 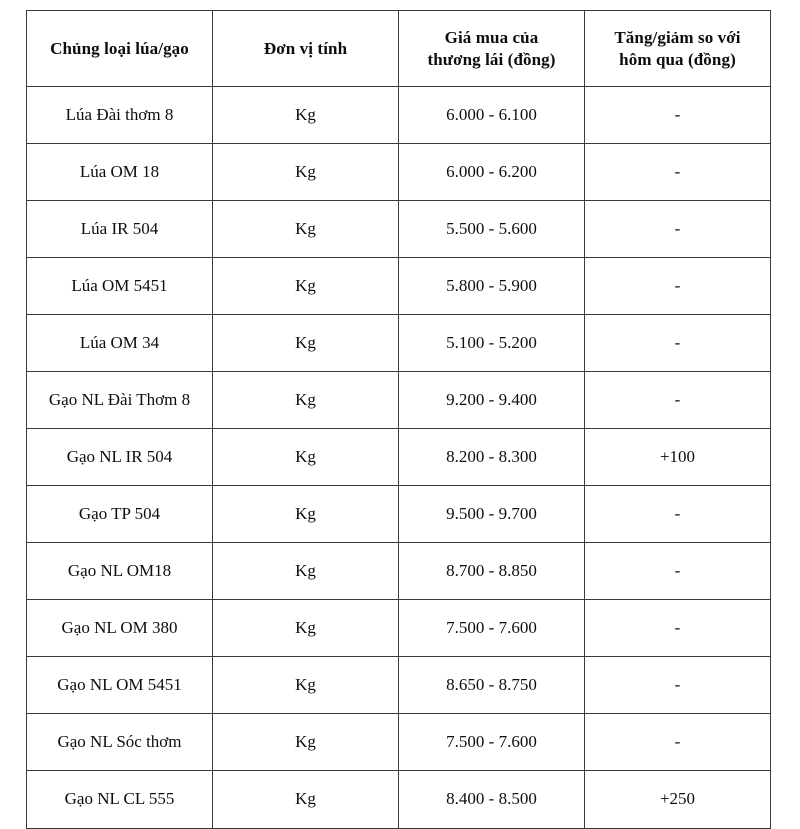 I want to click on cell-change: +100, so click(x=677, y=457).